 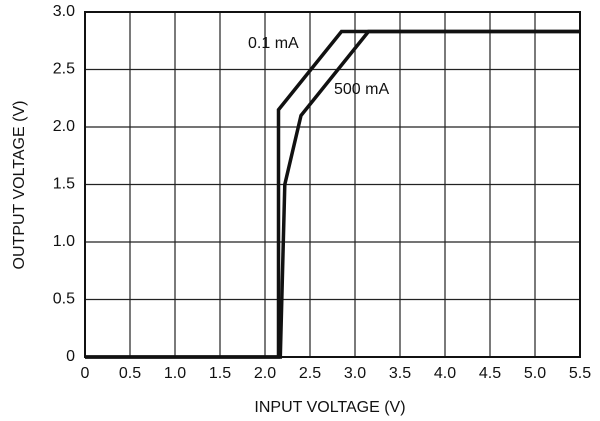 I want to click on x-tick-label: 0.5, so click(x=130, y=373).